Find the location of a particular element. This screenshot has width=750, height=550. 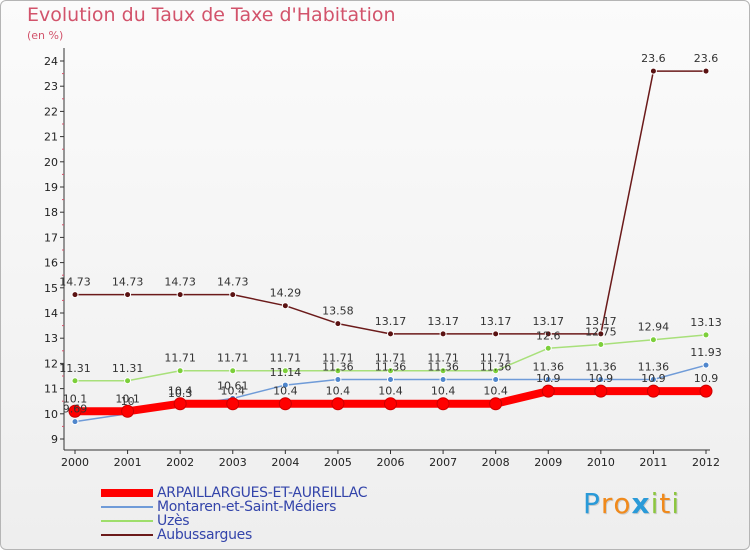

y-tick-label: 24 is located at coordinates (51, 61).